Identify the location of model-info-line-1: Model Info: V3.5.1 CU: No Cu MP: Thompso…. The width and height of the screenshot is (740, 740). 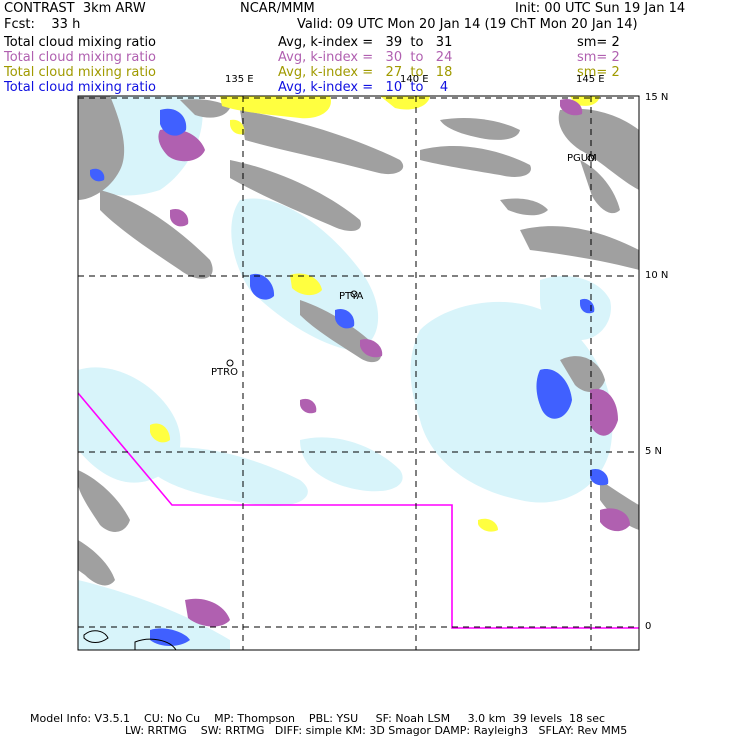
(318, 718).